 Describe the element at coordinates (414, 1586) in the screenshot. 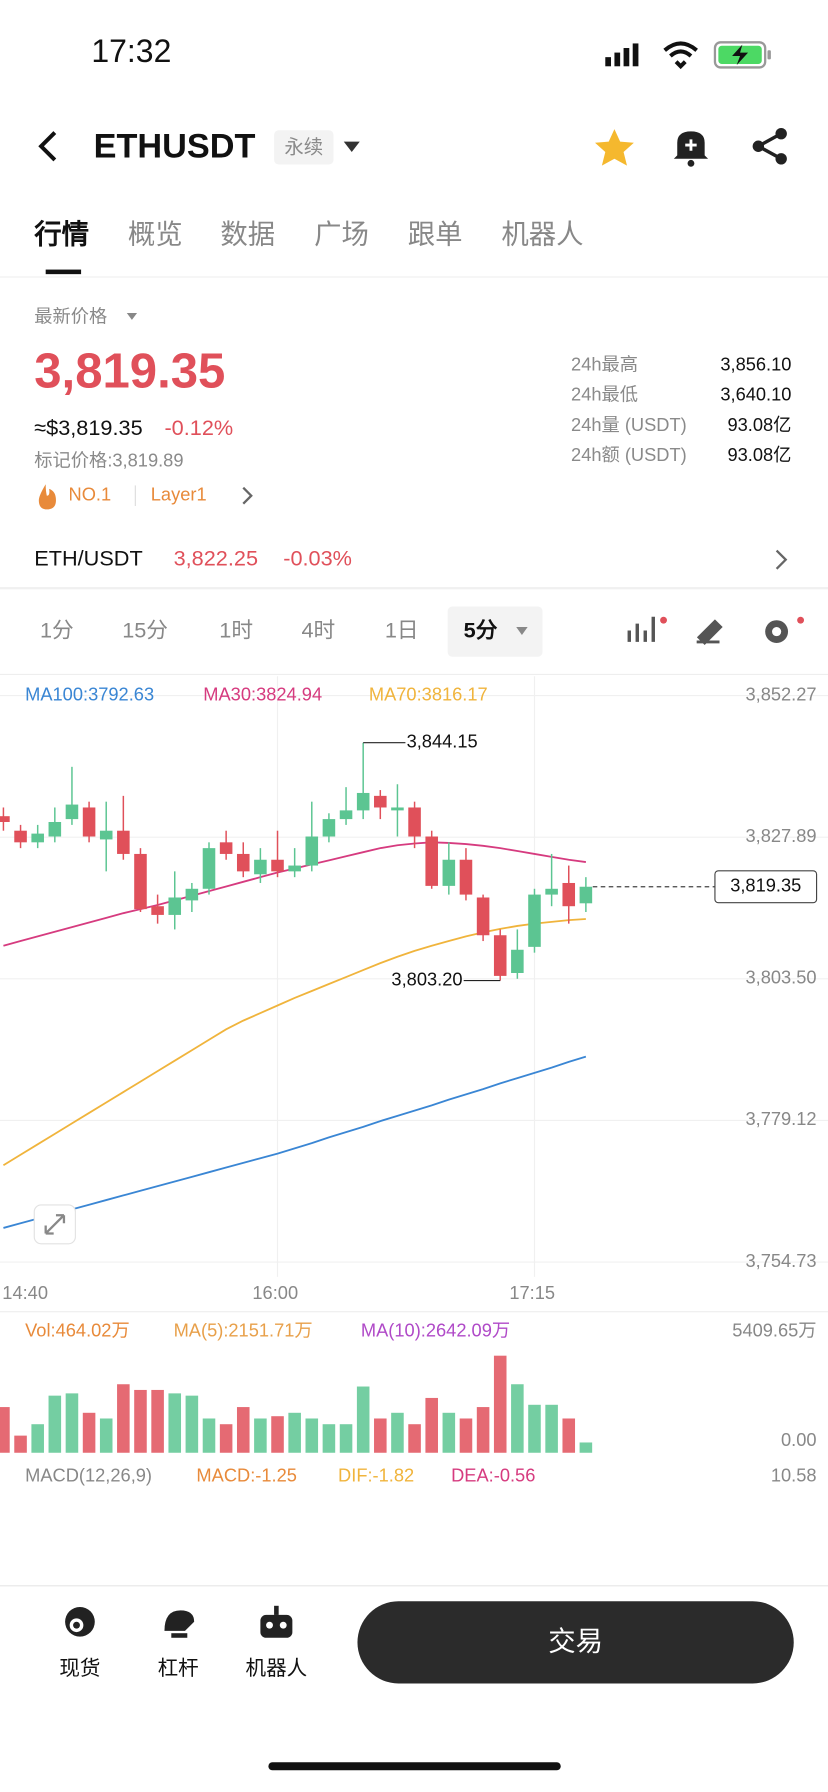

I see `divider` at that location.